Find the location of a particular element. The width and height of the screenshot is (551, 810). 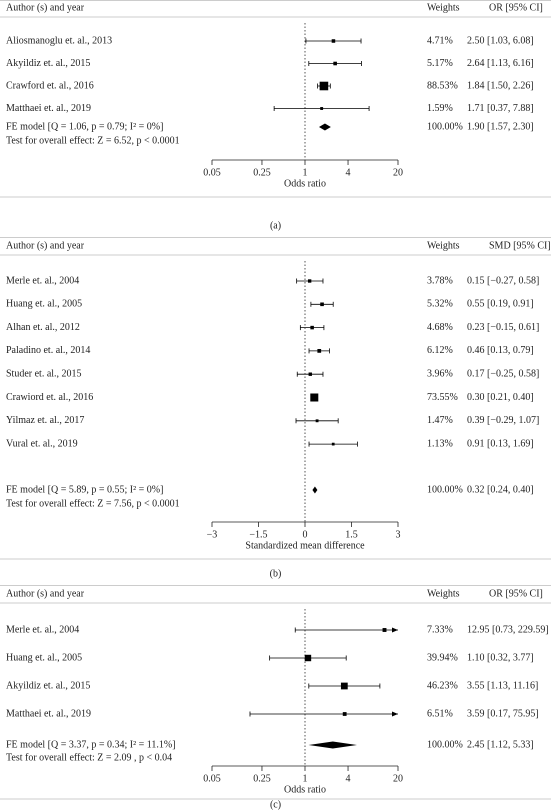

caption: (c) is located at coordinates (275, 804).